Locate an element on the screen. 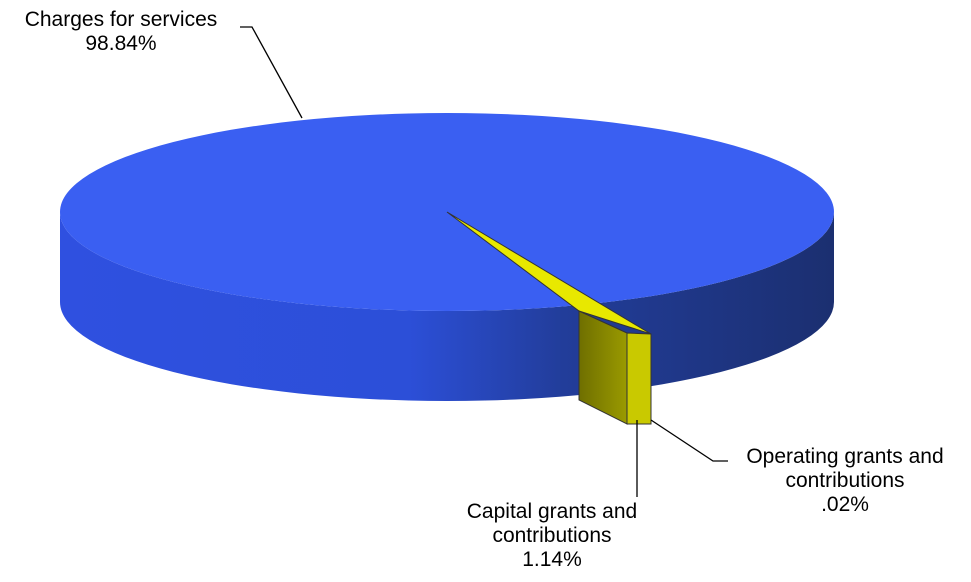 Image resolution: width=971 pixels, height=582 pixels. label-capital-grants-line2: contributions is located at coordinates (552, 535).